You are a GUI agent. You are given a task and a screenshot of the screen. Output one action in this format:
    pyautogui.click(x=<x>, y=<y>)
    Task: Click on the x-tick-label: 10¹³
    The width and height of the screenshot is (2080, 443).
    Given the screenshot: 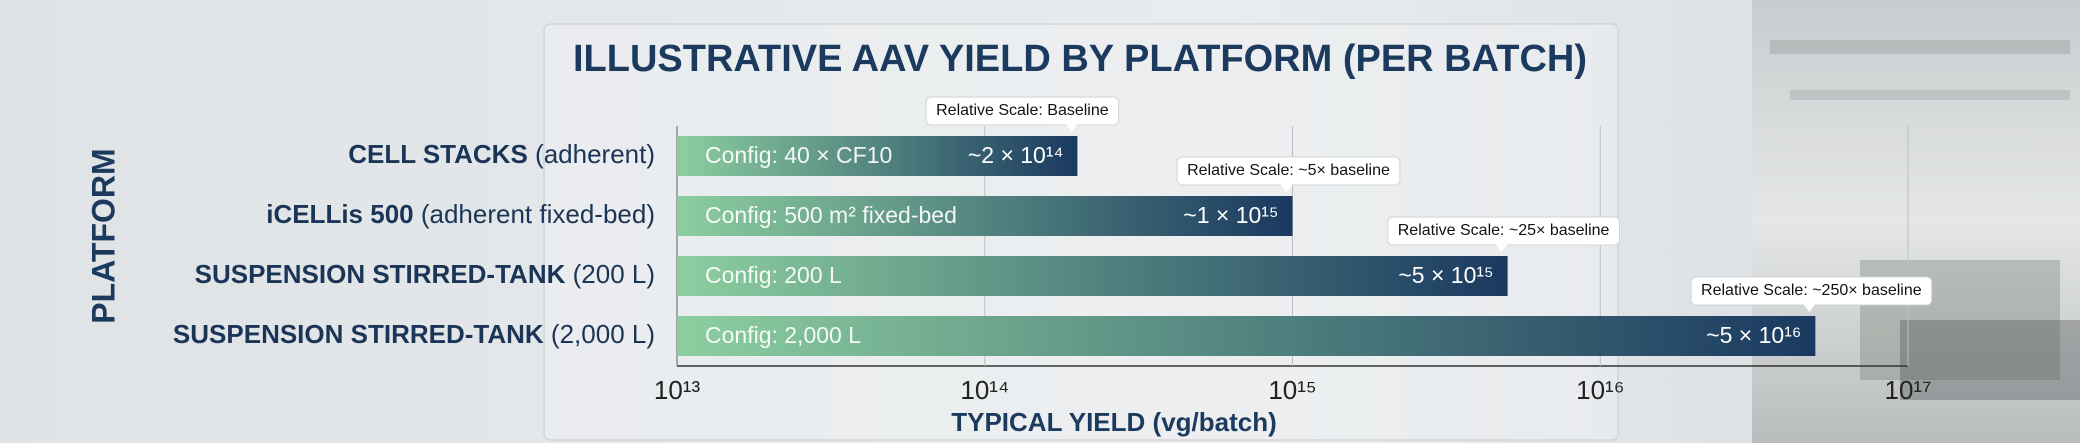 What is the action you would take?
    pyautogui.click(x=677, y=390)
    